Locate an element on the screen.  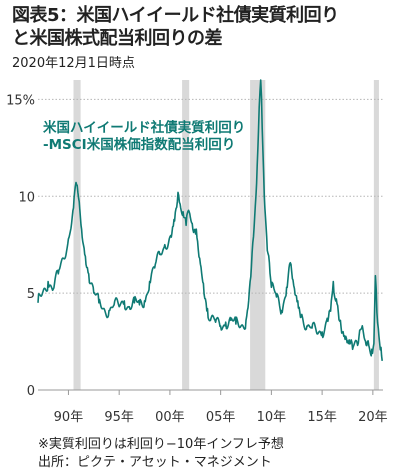
chart-title: 図表5：米国ハイイールド社債実質利回り と米国株式配当利回りの差 is located at coordinates (175, 27).